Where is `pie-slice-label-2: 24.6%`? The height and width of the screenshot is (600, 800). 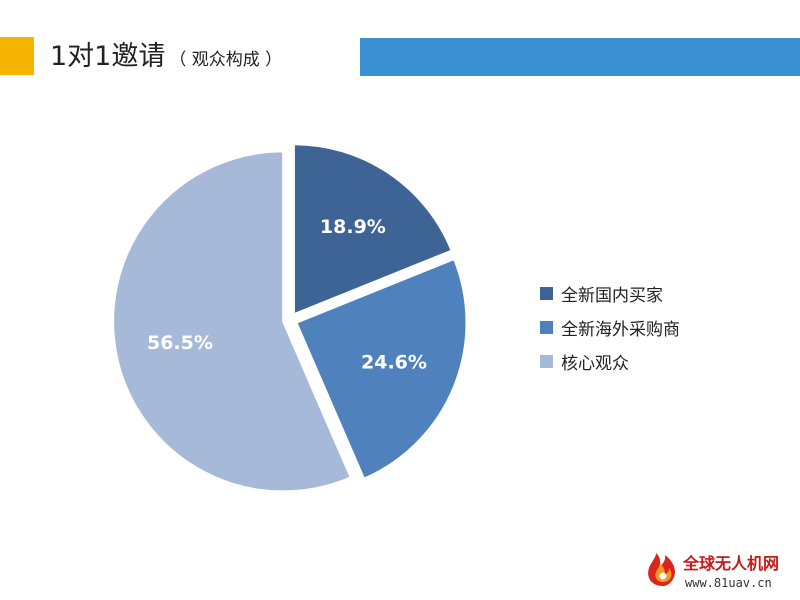
pie-slice-label-2: 24.6% is located at coordinates (394, 363).